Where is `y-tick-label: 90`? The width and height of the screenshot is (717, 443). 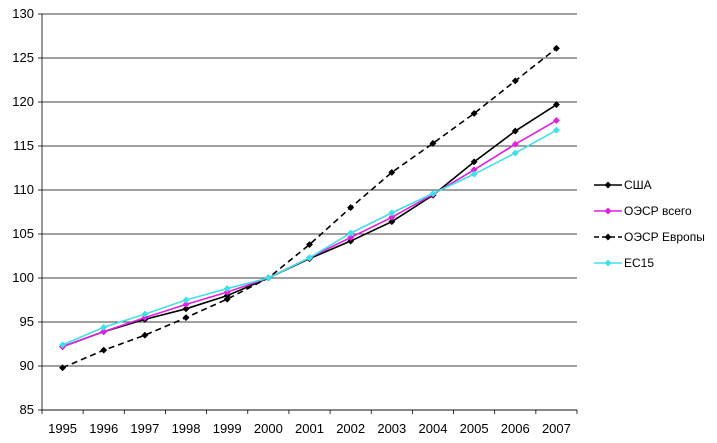 y-tick-label: 90 is located at coordinates (27, 365).